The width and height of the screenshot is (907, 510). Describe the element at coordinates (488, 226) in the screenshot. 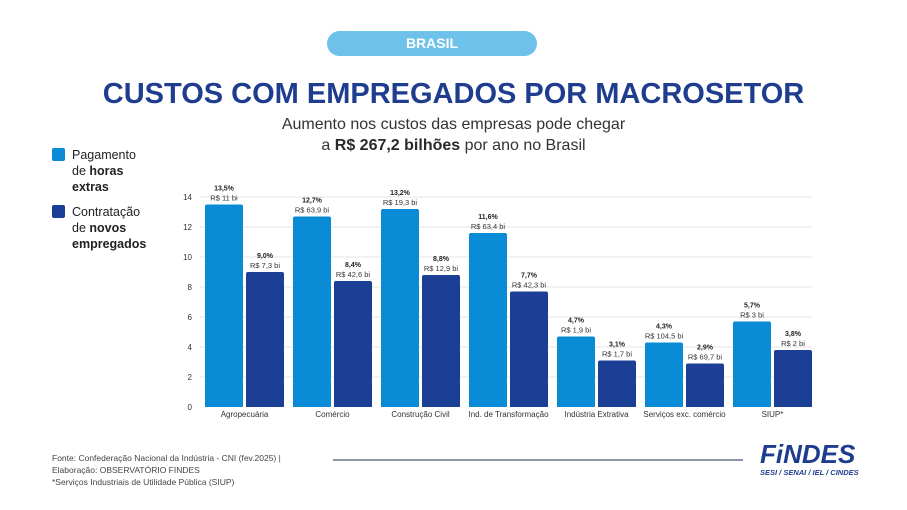

I see `data-label-value: R$ 63,4 bi` at that location.